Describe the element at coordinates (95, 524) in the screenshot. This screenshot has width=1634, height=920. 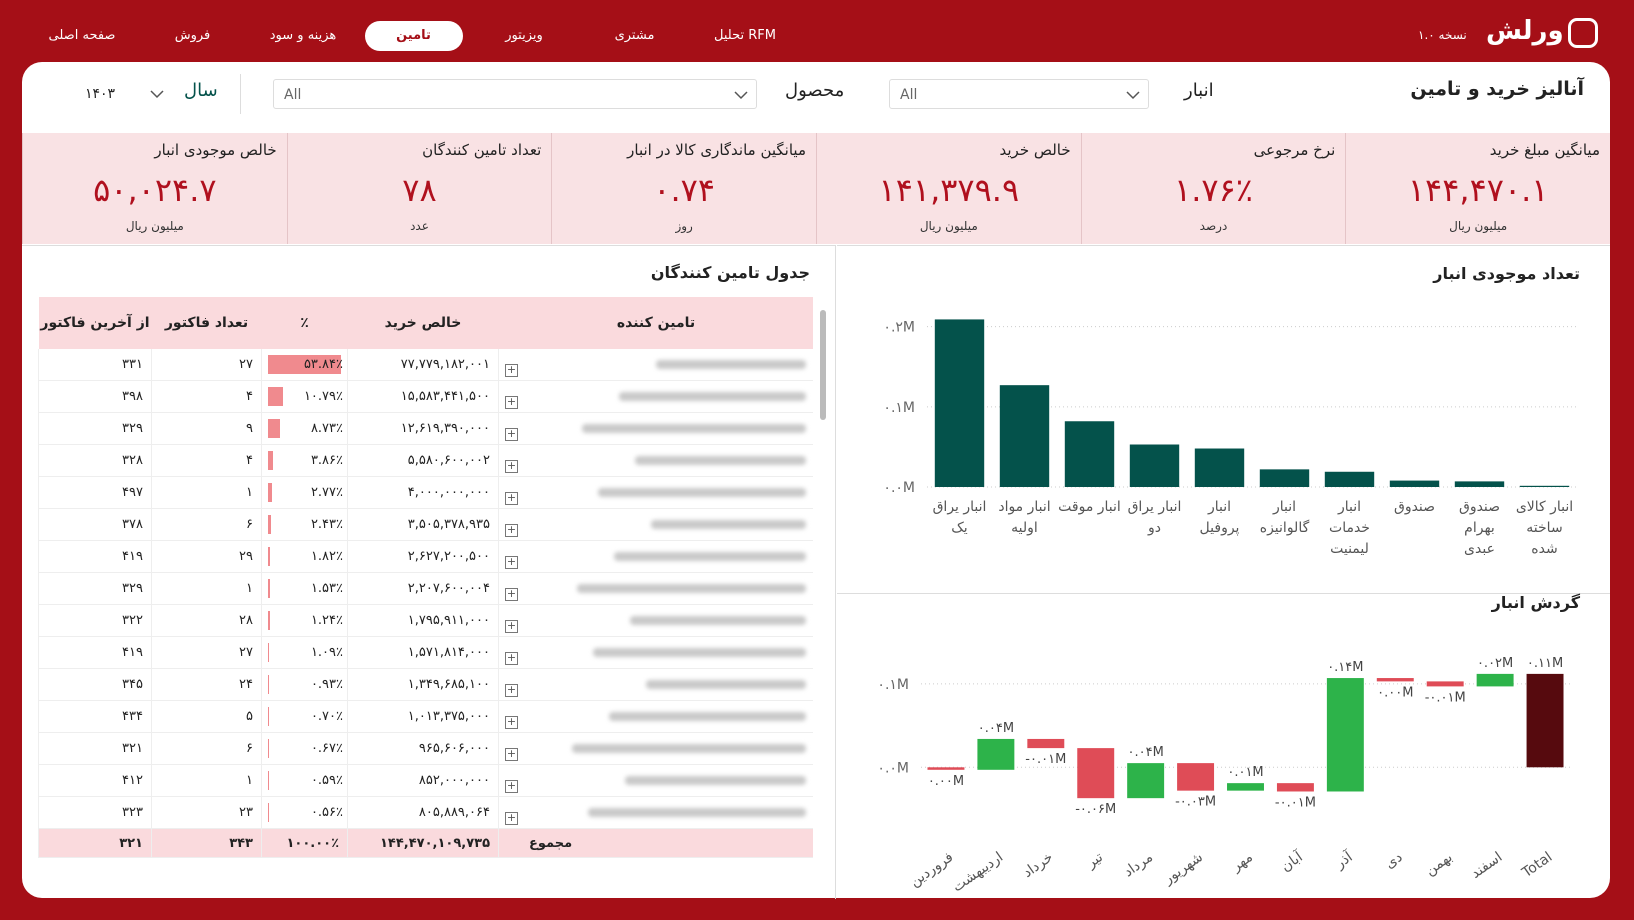
I see `table-cell: ۳۷۸` at that location.